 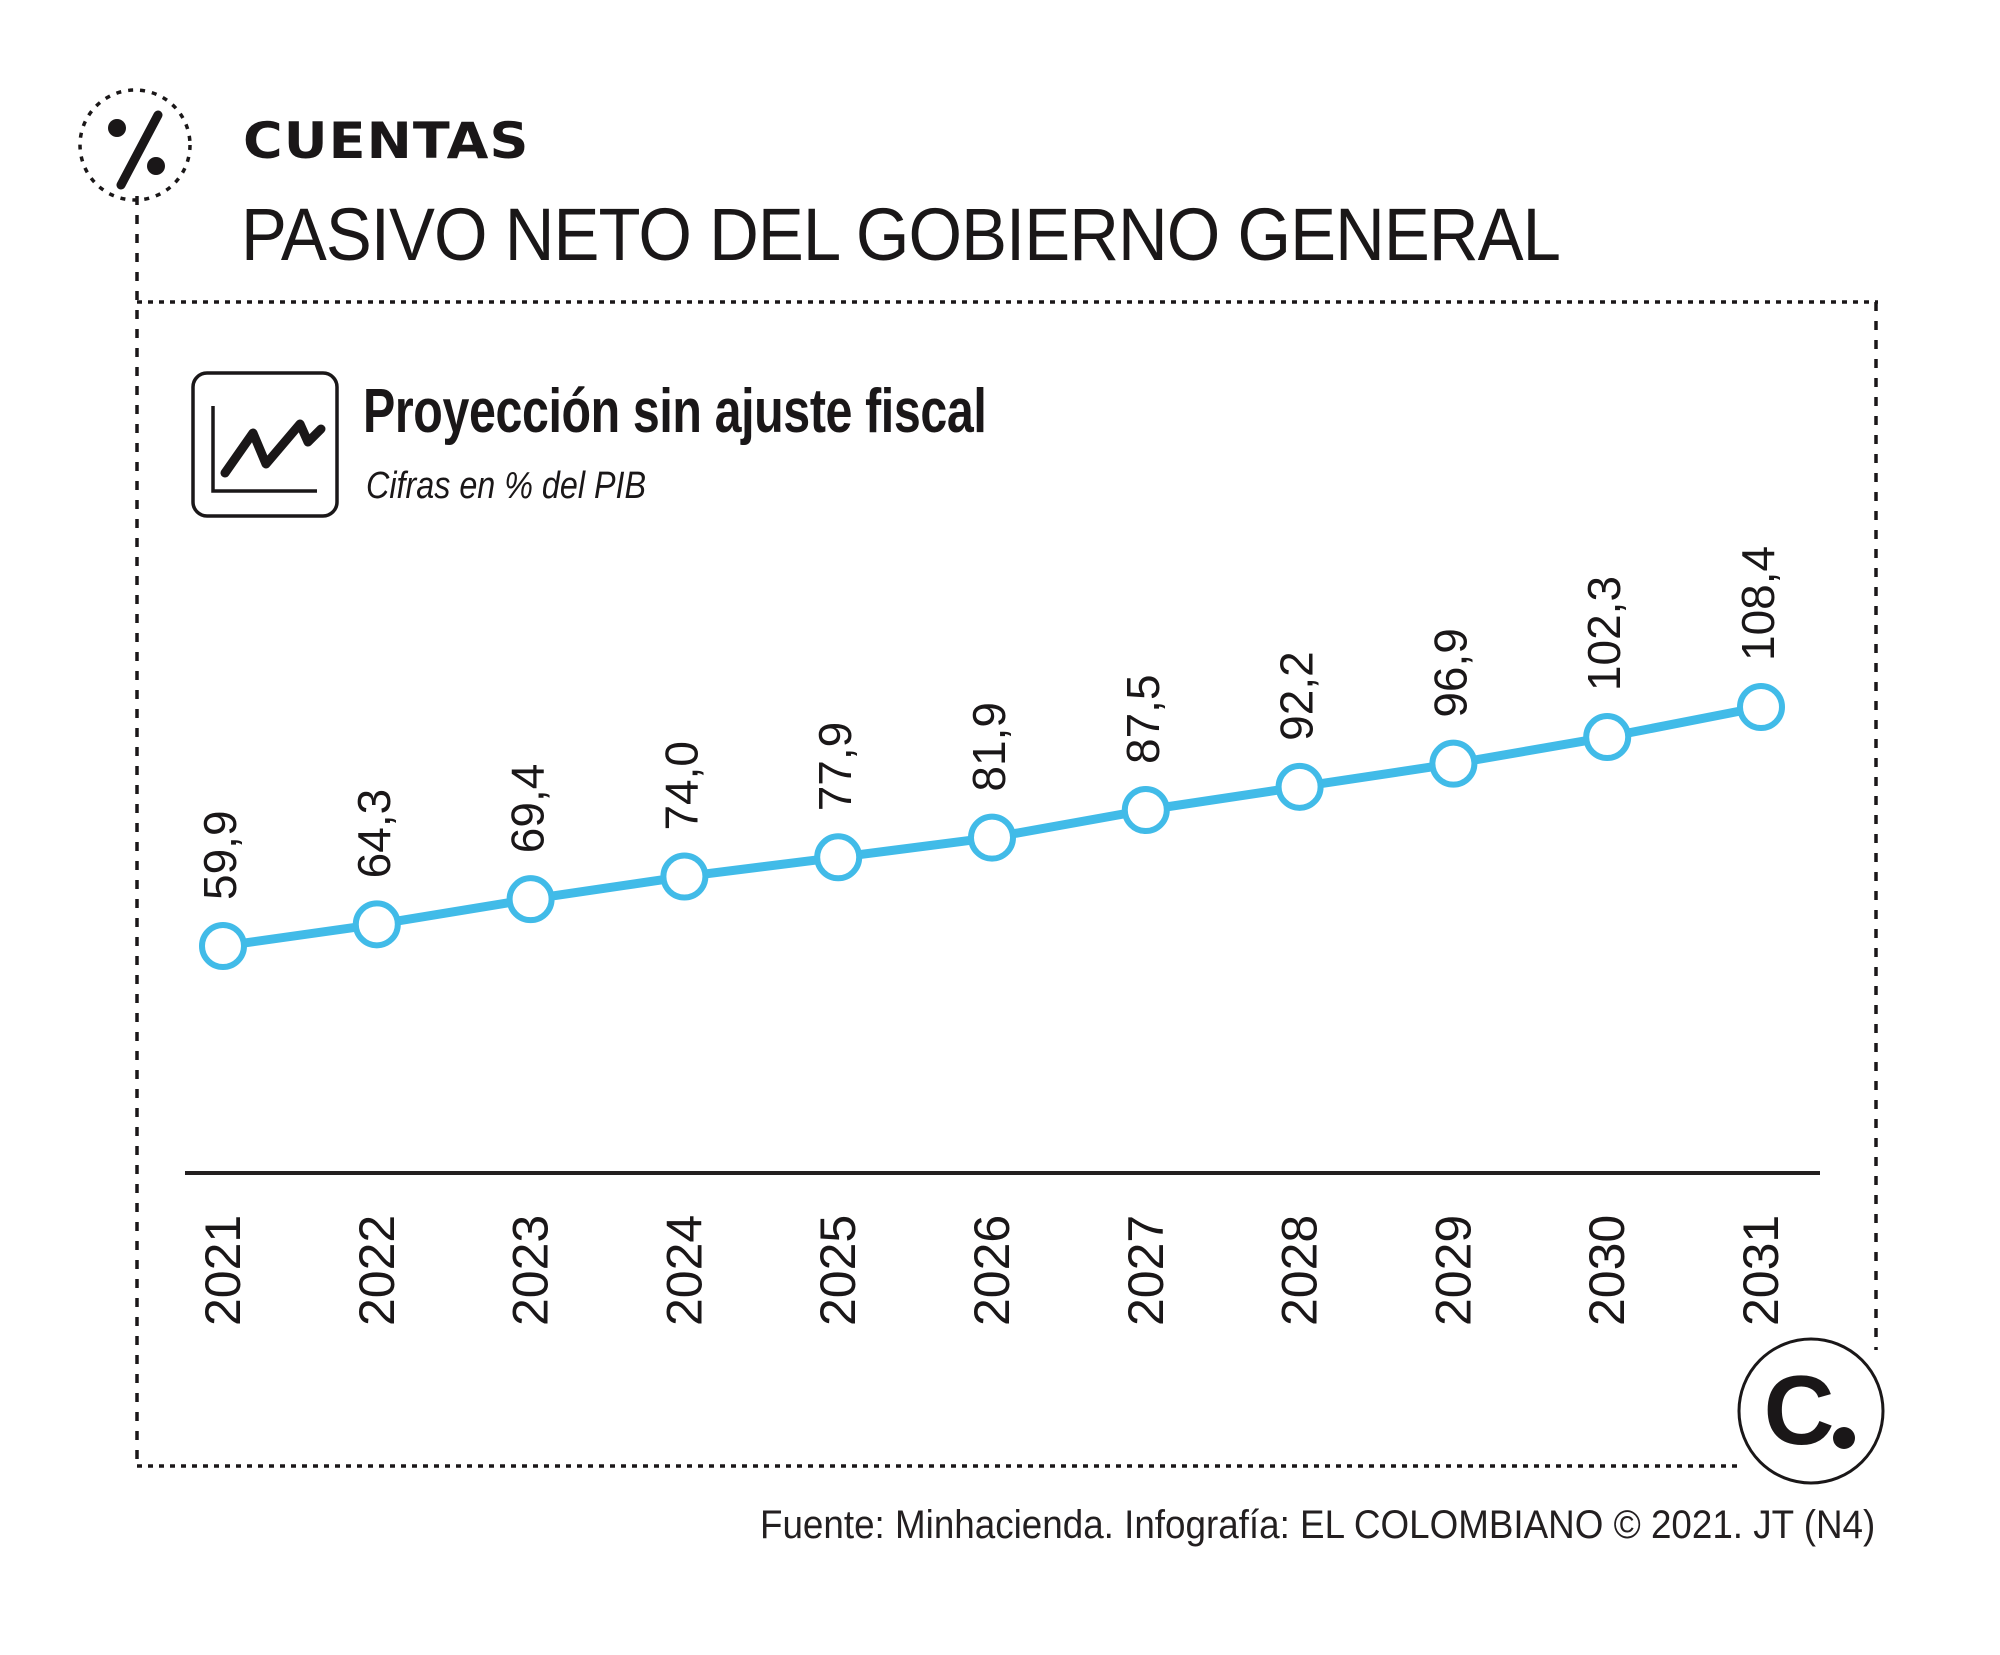 What do you see at coordinates (1799, 1410) in the screenshot?
I see `svg-text: C` at bounding box center [1799, 1410].